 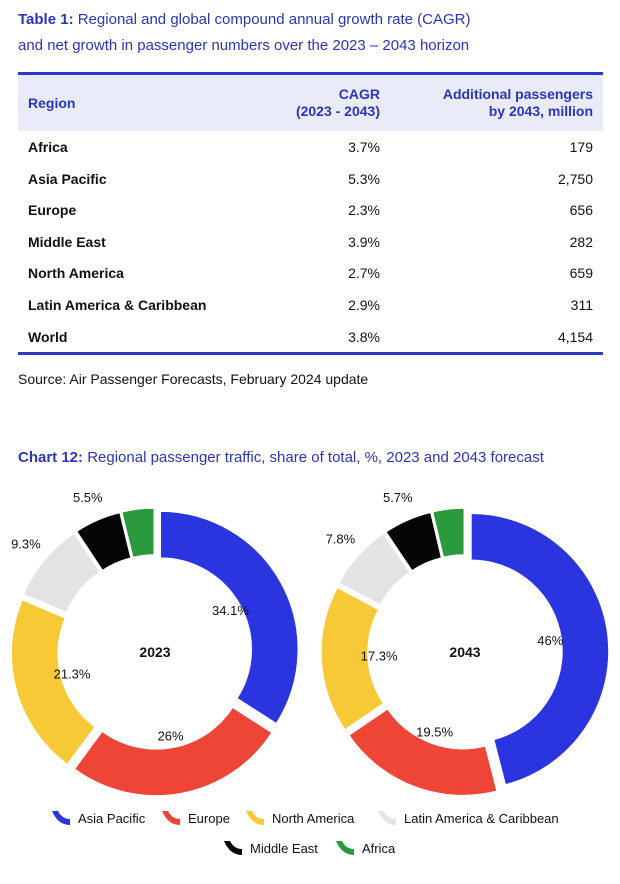 I want to click on cell-additional: 656, so click(x=581, y=210).